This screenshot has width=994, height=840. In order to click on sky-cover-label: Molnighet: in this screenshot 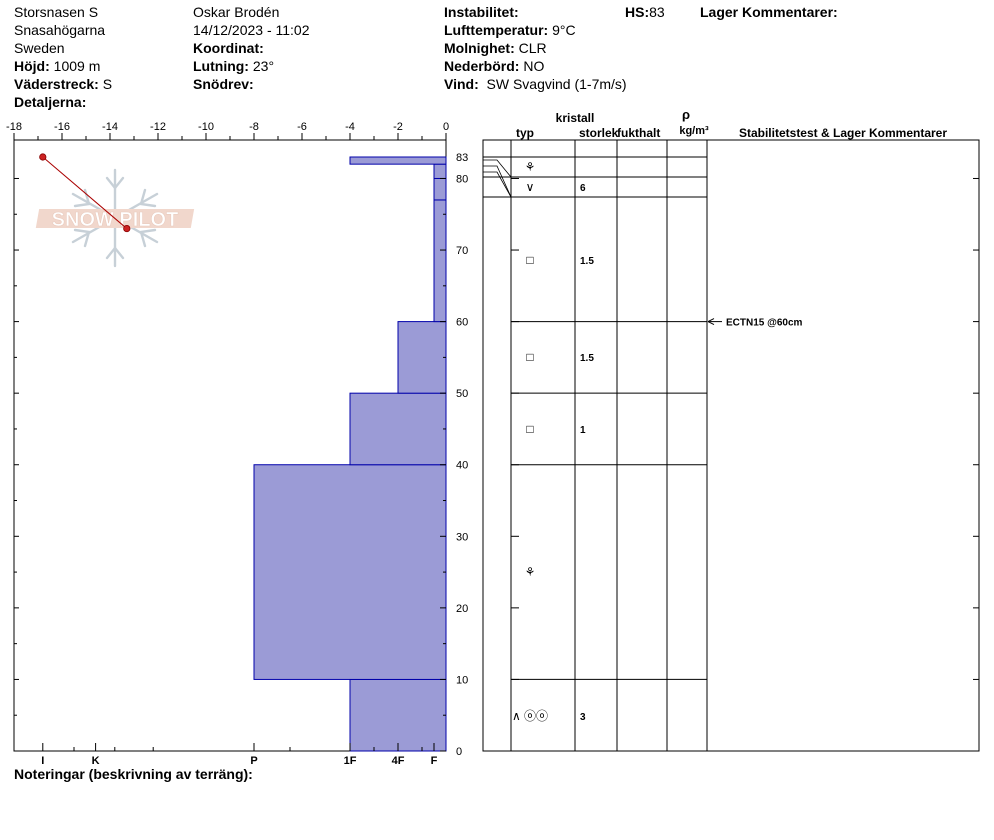, I will do `click(479, 48)`.